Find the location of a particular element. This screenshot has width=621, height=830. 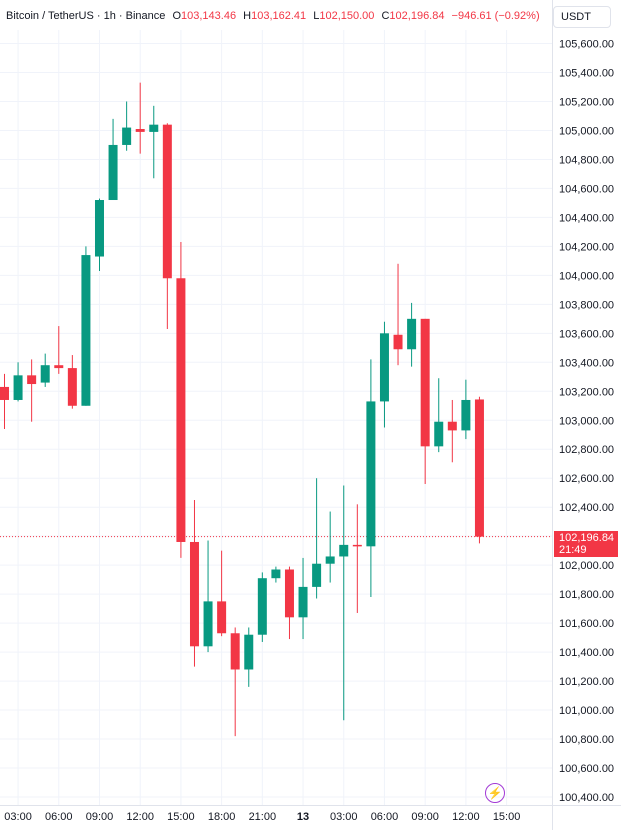

price-tick-label: 103,200.00 is located at coordinates (586, 392).